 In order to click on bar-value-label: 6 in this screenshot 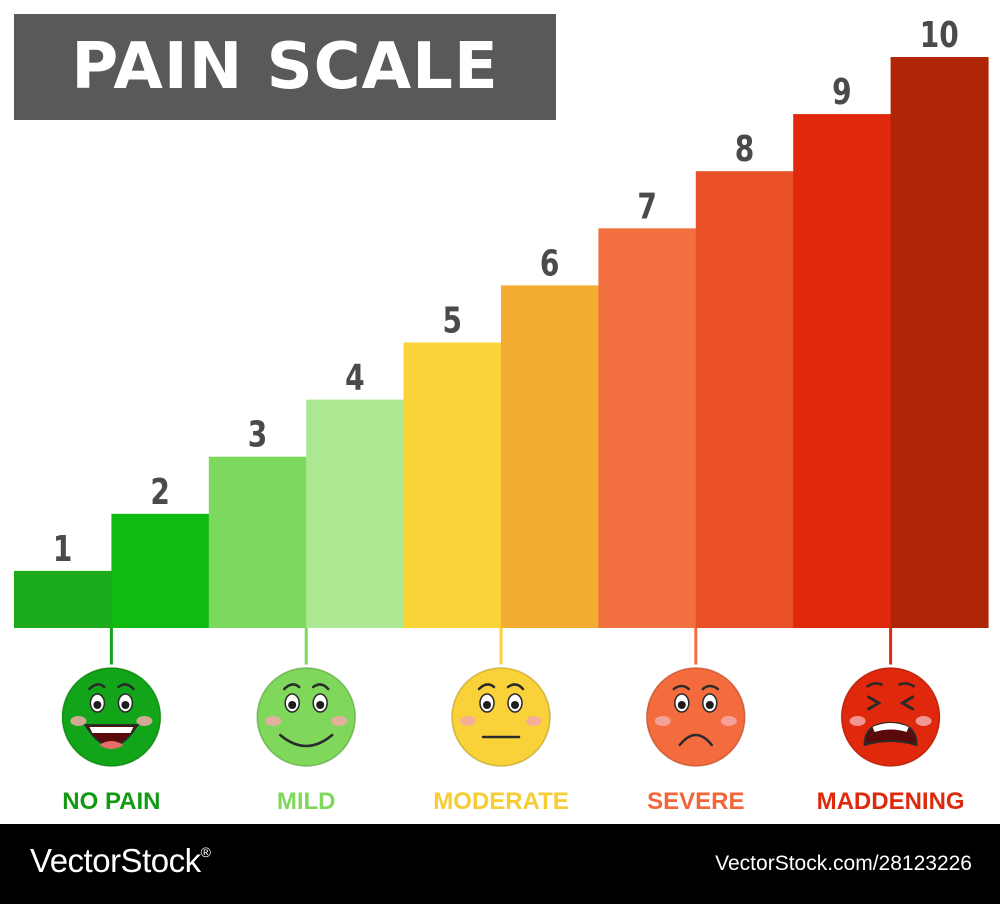, I will do `click(550, 263)`.